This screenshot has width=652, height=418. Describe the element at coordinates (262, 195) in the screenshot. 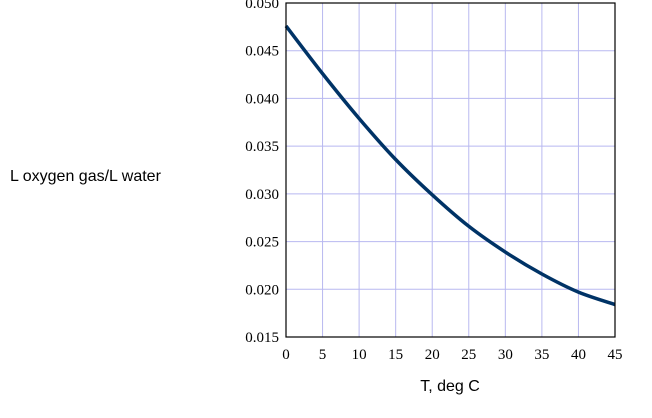

I see `y-tick-label: 0.030` at that location.